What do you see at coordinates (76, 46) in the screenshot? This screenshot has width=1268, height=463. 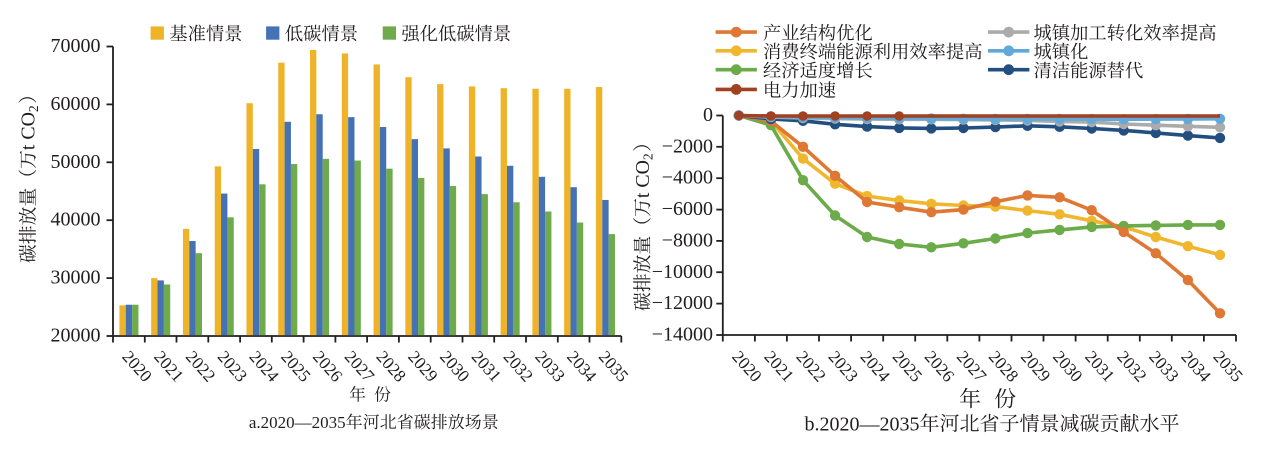 I see `svg-text: 70000` at bounding box center [76, 46].